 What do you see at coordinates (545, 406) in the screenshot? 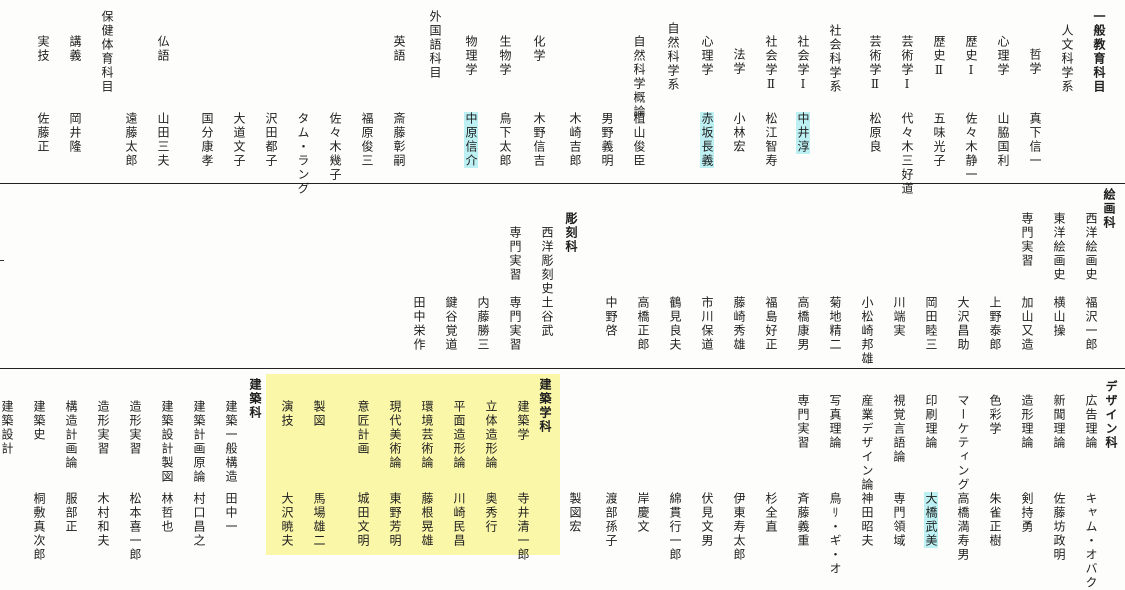
I see `band3-text-column: 建築学科` at bounding box center [545, 406].